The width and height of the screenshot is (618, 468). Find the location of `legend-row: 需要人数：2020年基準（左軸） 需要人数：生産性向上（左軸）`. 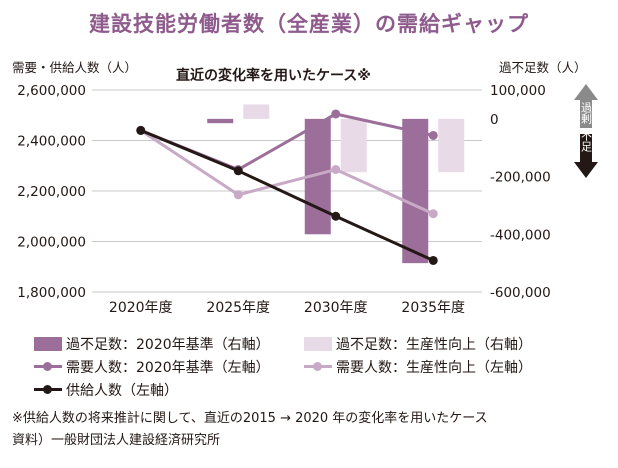

legend-row: 需要人数：2020年基準（左軸） 需要人数：生産性向上（左軸） is located at coordinates (314, 366).